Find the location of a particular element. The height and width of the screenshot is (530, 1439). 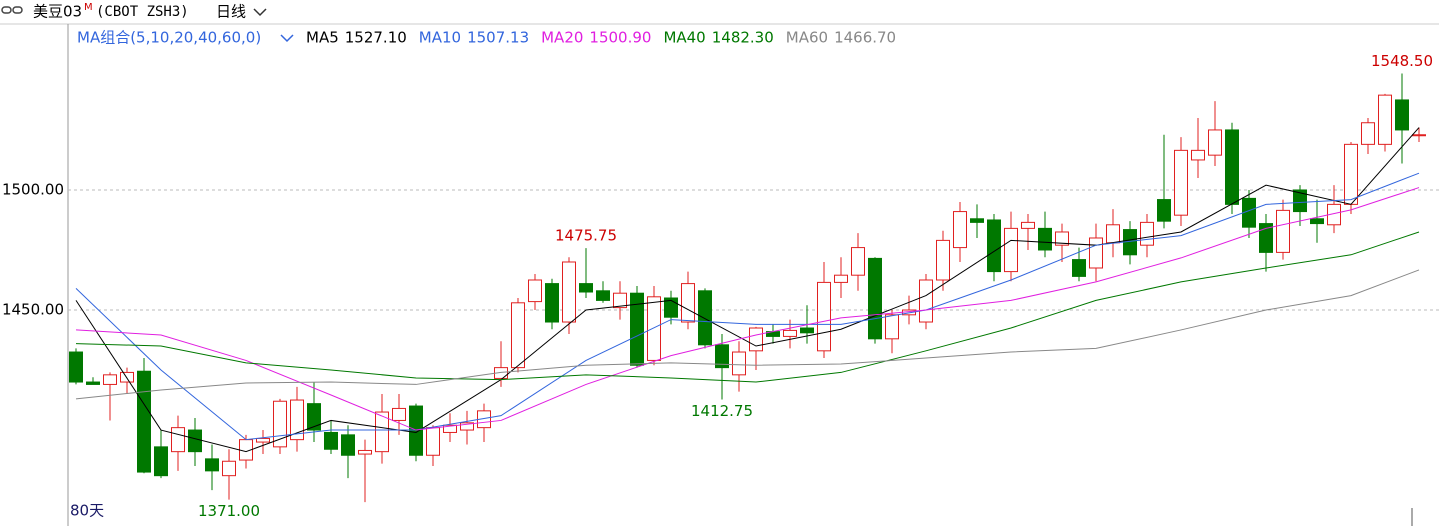

legend-name: MA60 is located at coordinates (807, 38).